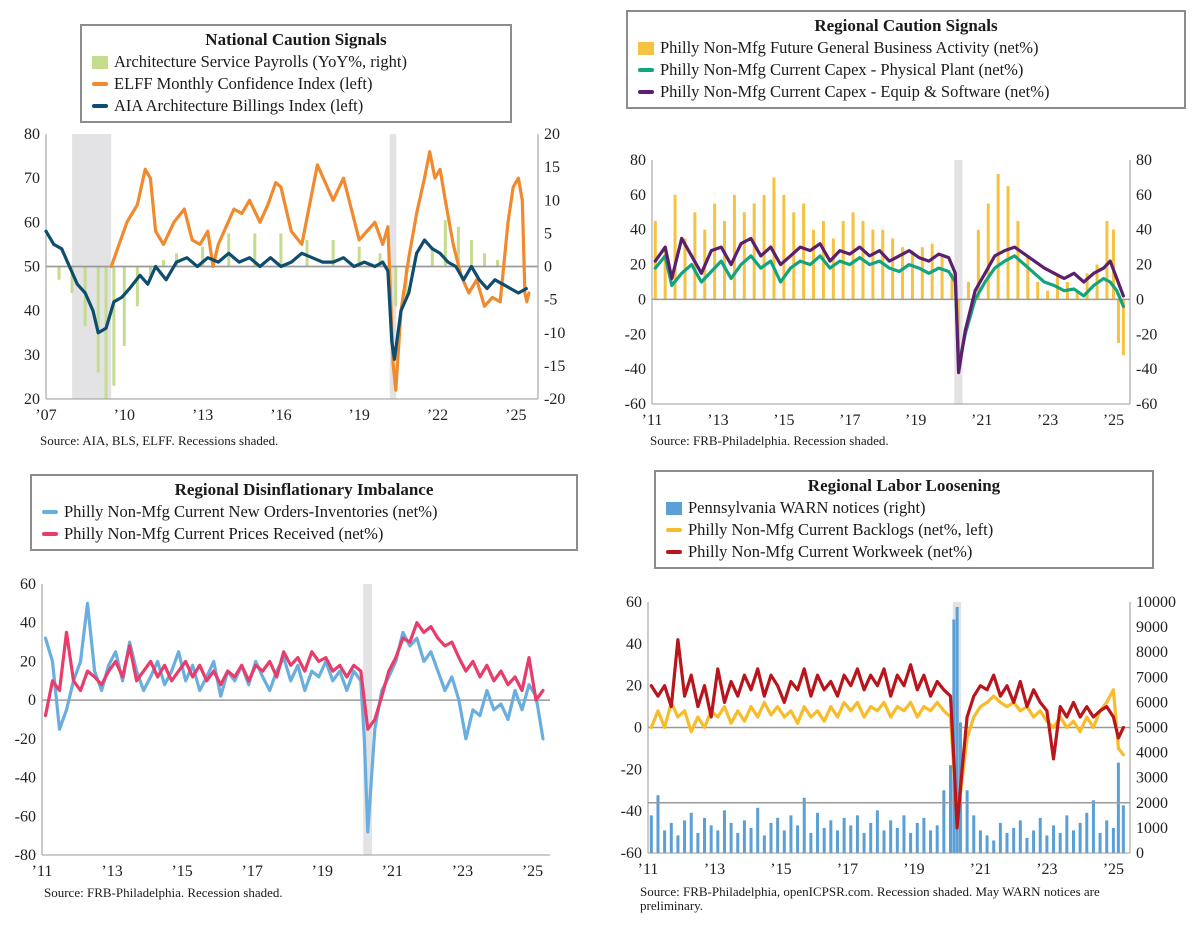 This screenshot has height=933, width=1200. I want to click on y-tick-label-left: 80, so click(638, 160).